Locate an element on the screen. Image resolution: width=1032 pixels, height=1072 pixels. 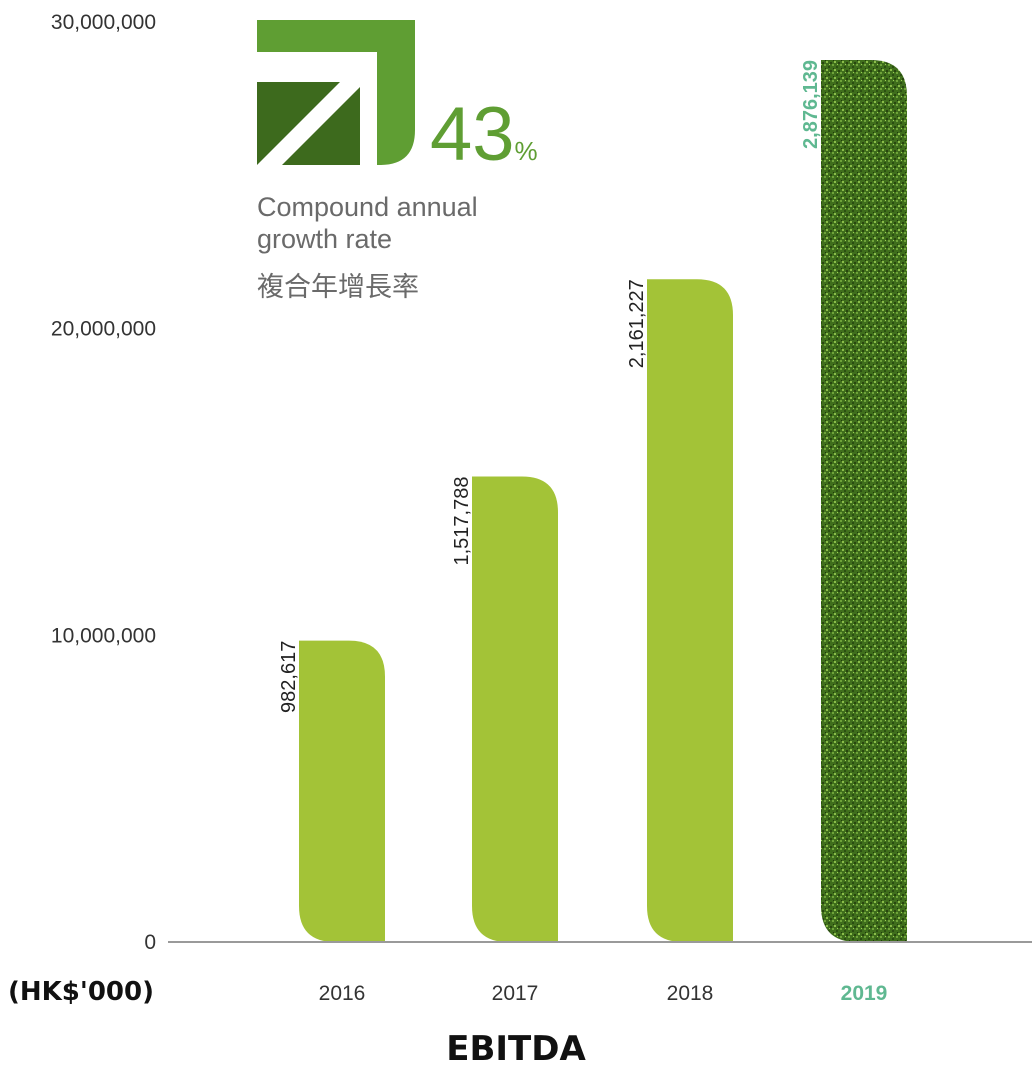
bar-2017 is located at coordinates (515, 709).